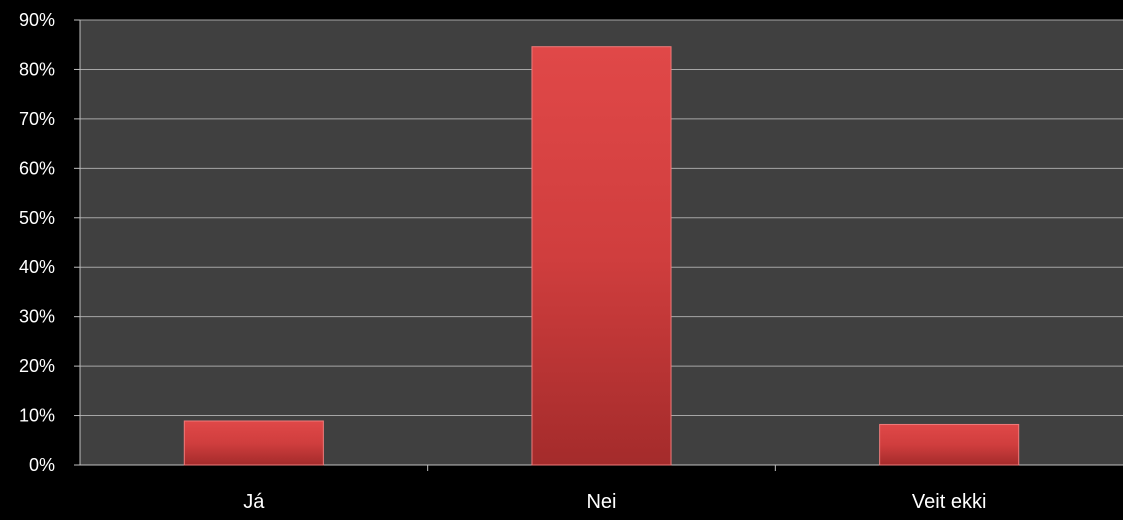 The image size is (1123, 520). What do you see at coordinates (601, 502) in the screenshot?
I see `x-category-label: Nei` at bounding box center [601, 502].